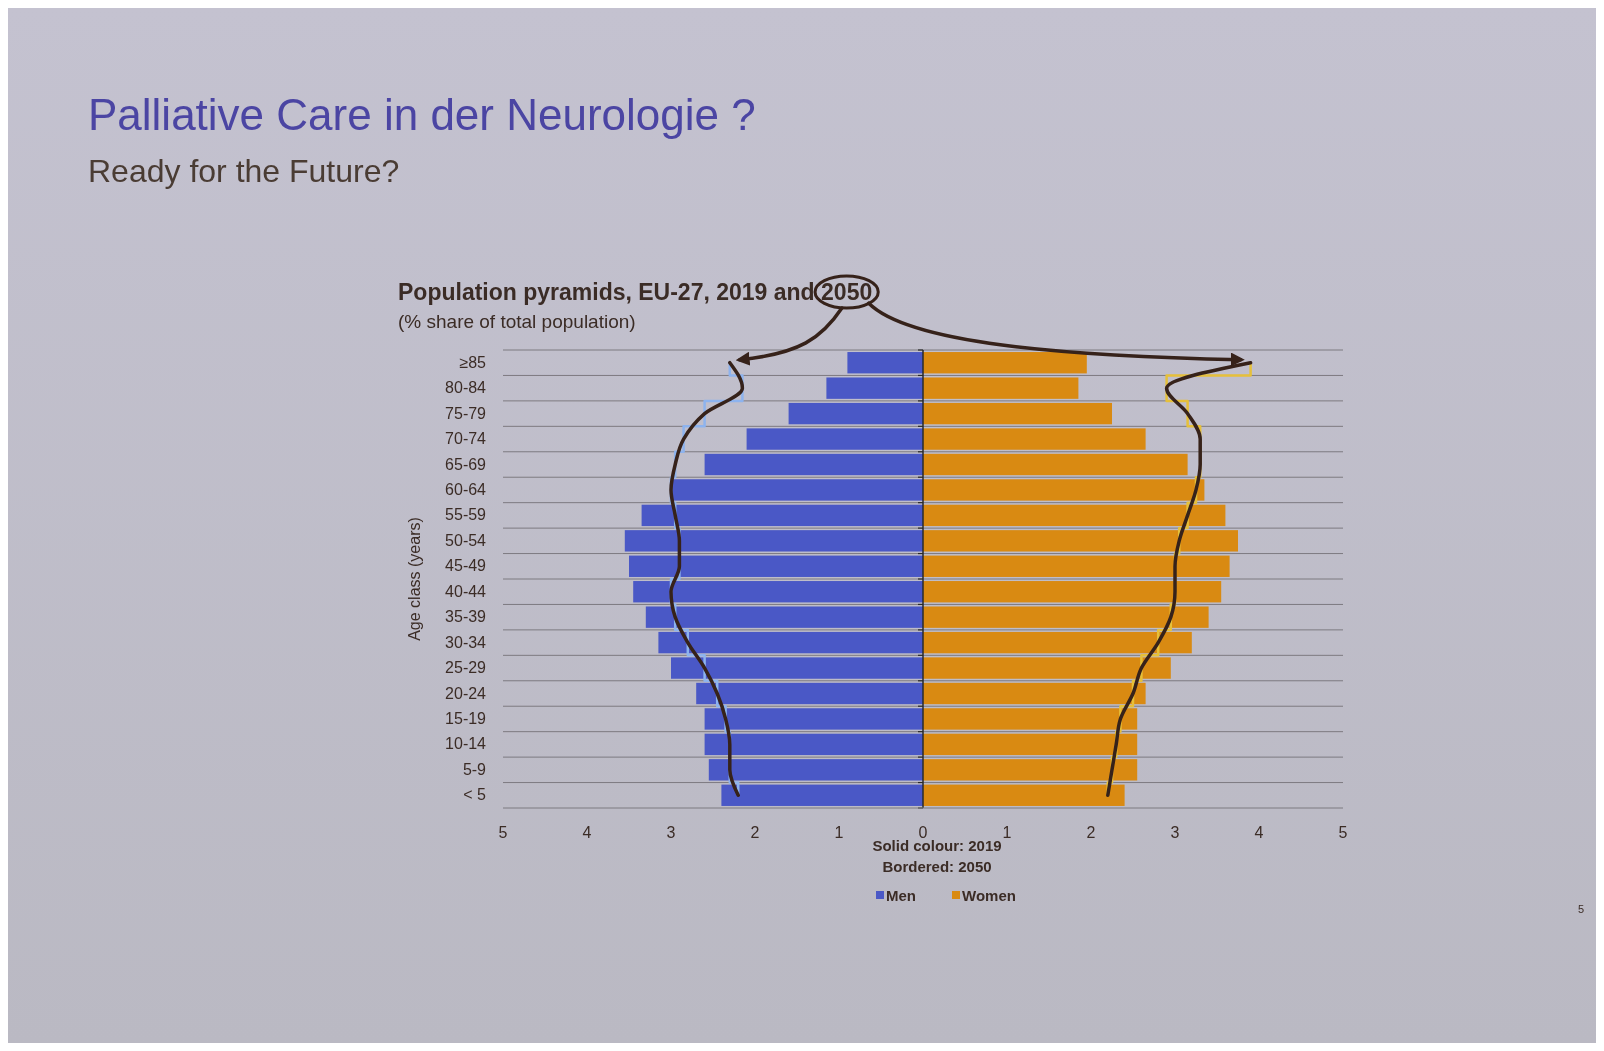 The width and height of the screenshot is (1604, 1051). I want to click on y-tick-label: 80-84, so click(466, 388).